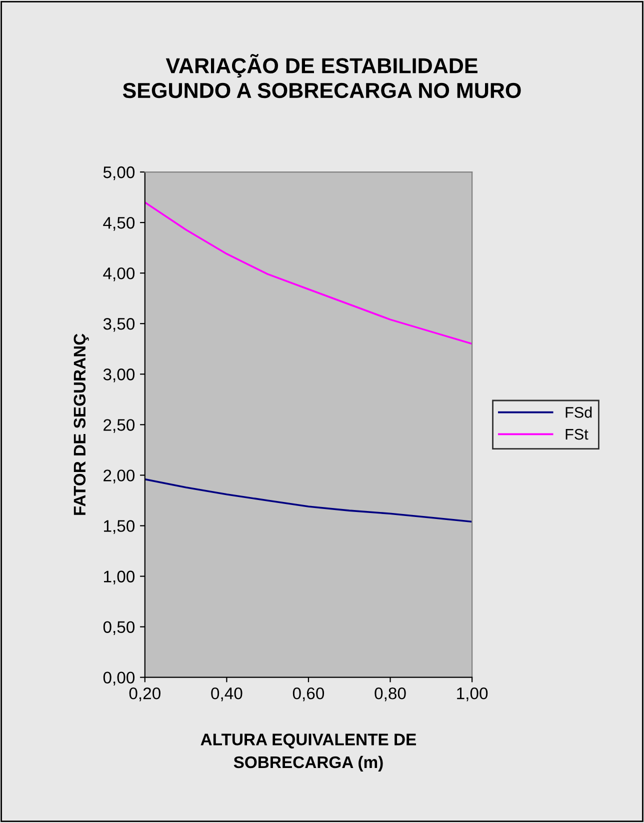  I want to click on y-tick-label: 0,00, so click(119, 679).